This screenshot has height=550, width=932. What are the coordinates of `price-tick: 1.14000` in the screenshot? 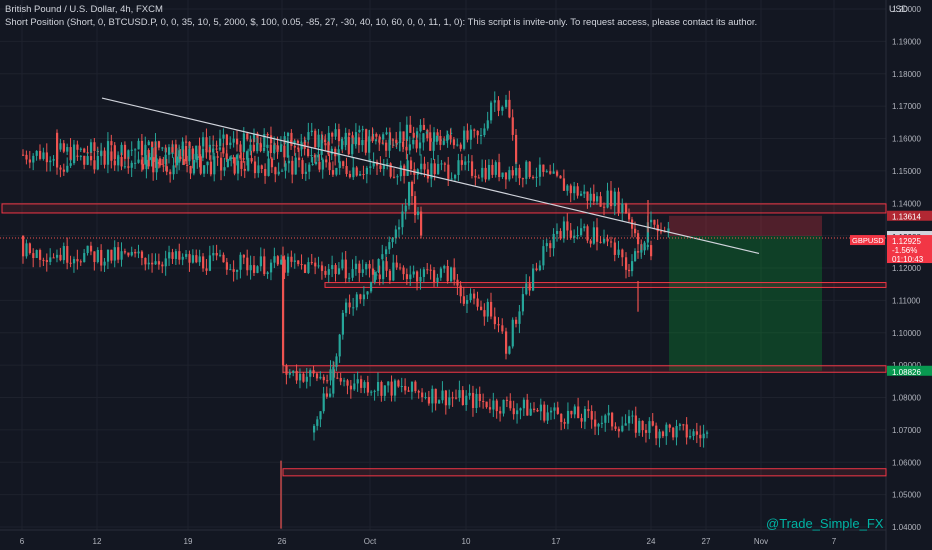 It's located at (906, 203).